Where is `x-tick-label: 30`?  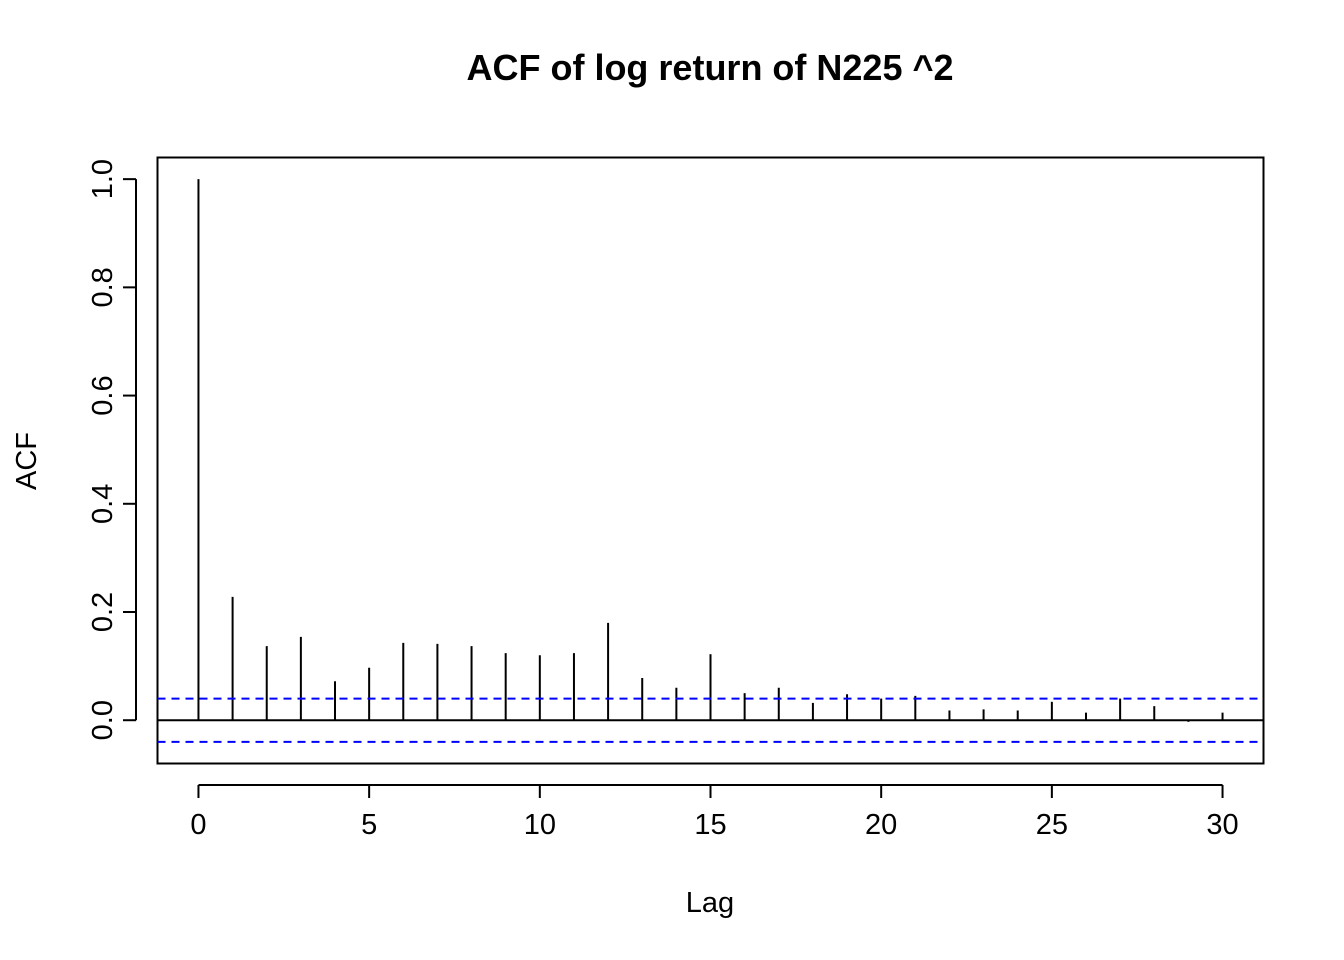
x-tick-label: 30 is located at coordinates (1222, 825).